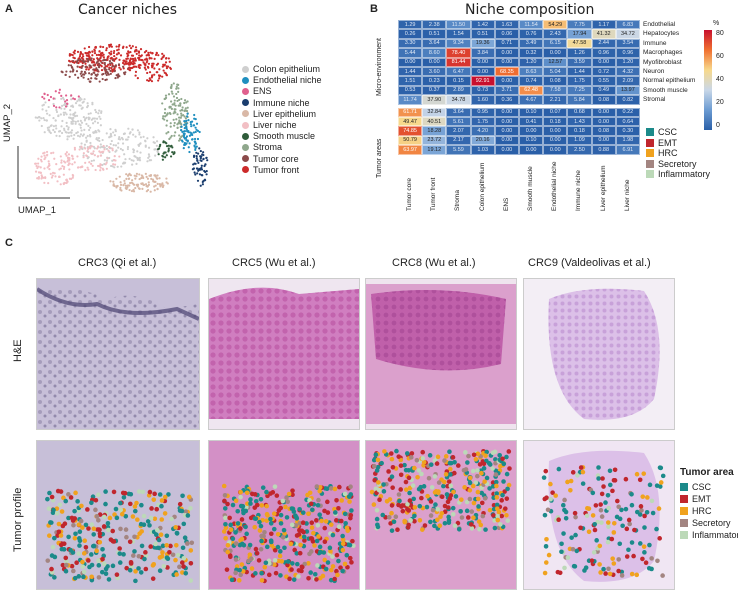 The image size is (738, 591). What do you see at coordinates (579, 122) in the screenshot?
I see `heatmap-cell: 1.43` at bounding box center [579, 122].